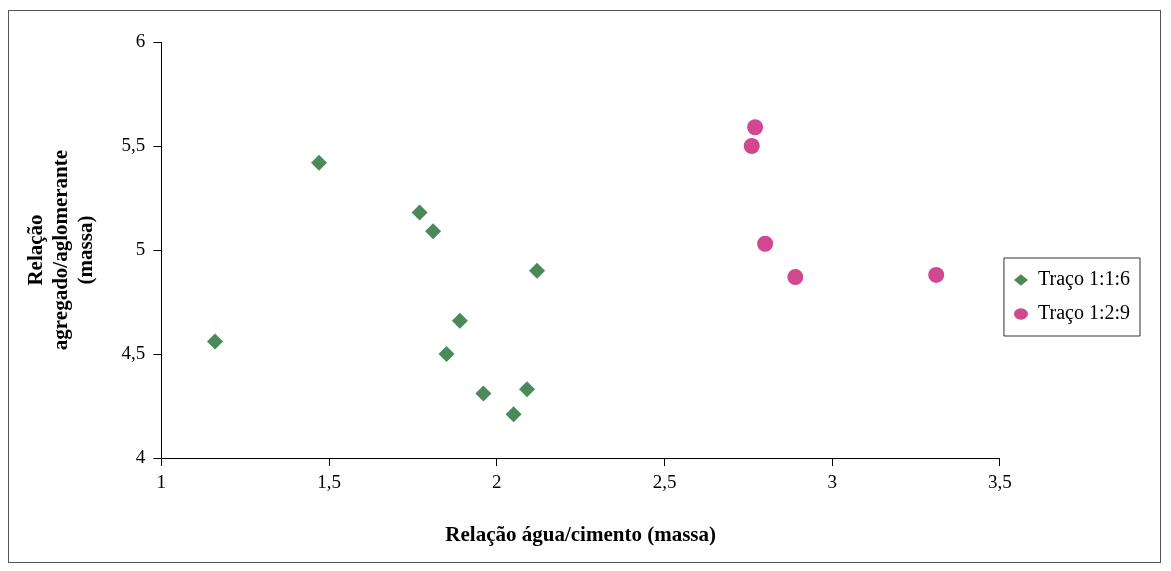 The height and width of the screenshot is (571, 1171). I want to click on x-axis-title: Relação água/cimento (massa), so click(580, 533).